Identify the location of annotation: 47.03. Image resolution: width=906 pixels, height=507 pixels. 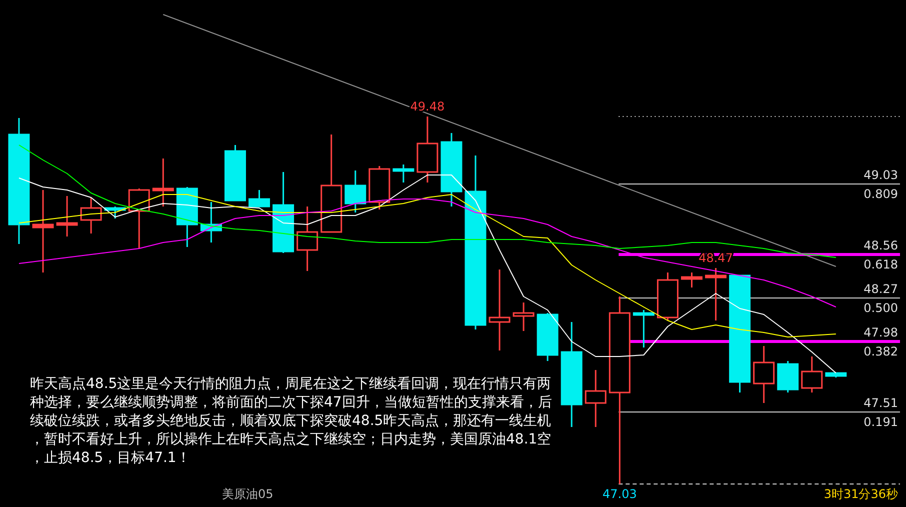
(619, 494).